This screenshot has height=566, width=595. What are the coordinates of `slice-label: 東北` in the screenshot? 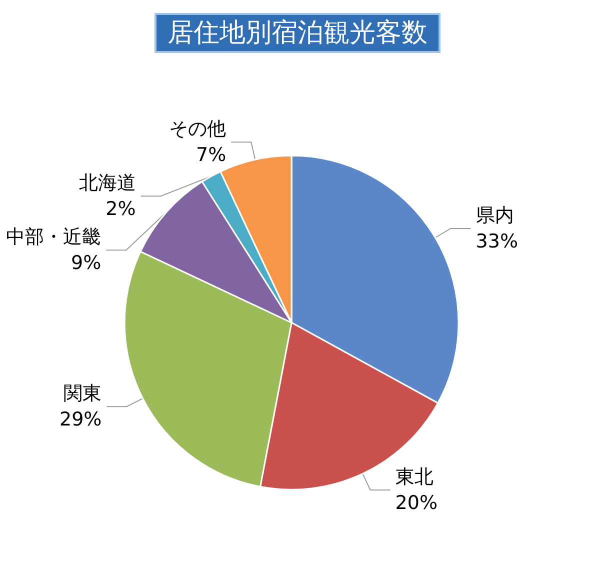 It's located at (414, 477).